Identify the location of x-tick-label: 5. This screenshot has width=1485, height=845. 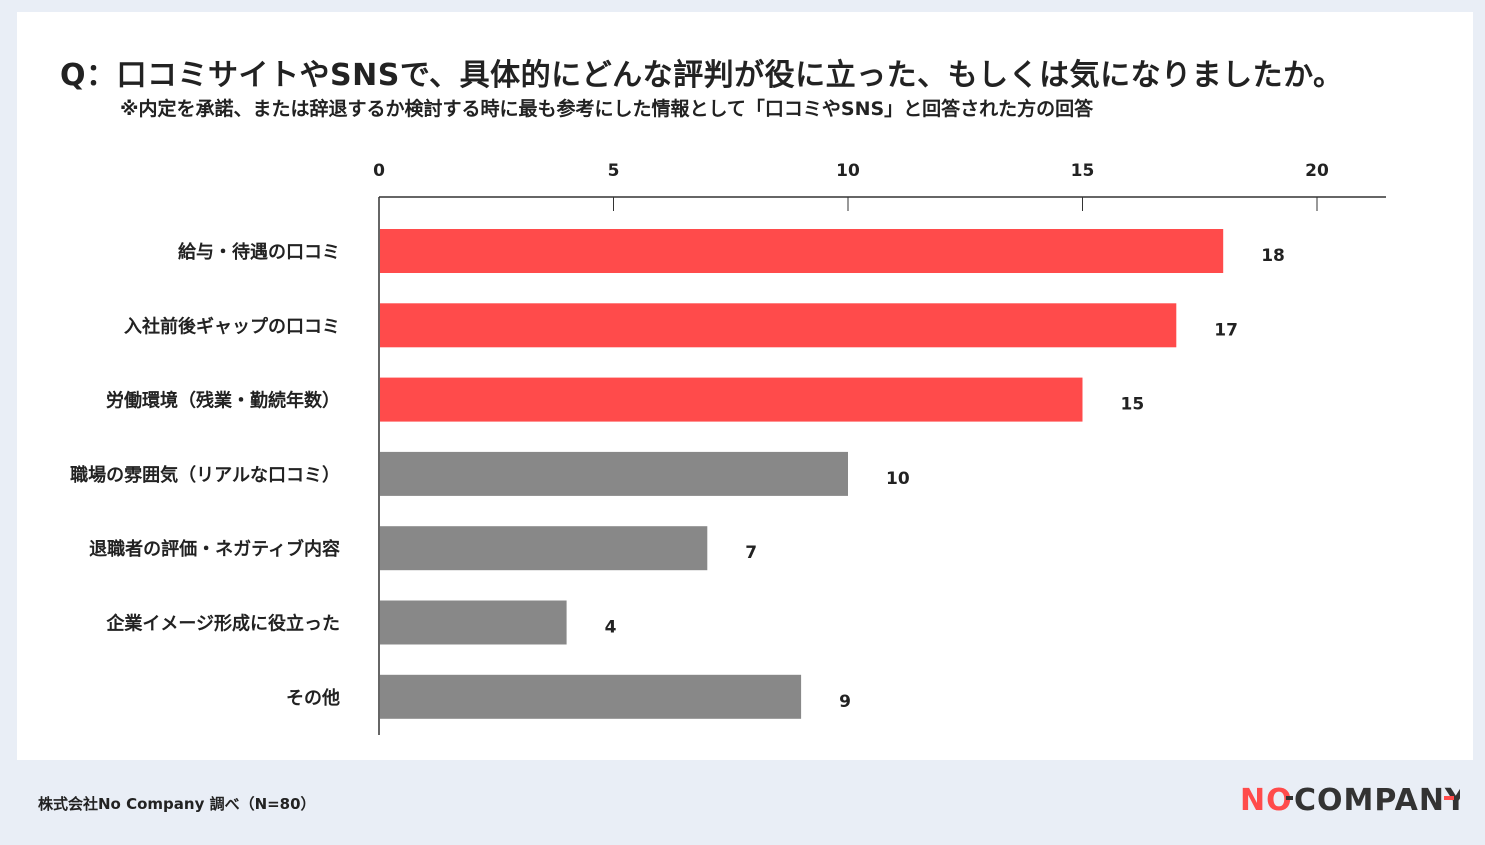
(614, 171).